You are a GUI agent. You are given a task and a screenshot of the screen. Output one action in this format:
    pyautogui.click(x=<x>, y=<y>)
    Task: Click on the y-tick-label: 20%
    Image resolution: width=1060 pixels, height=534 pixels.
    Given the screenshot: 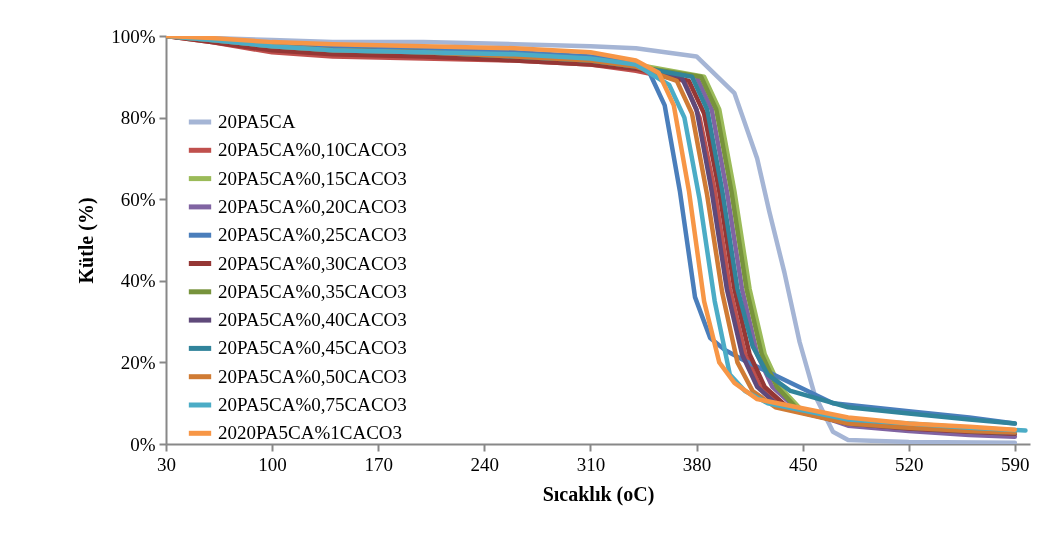 What is the action you would take?
    pyautogui.click(x=138, y=362)
    